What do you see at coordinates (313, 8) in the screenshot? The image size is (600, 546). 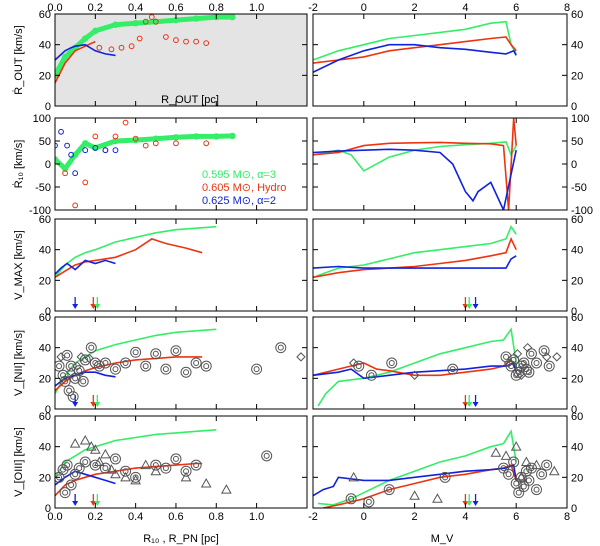 I see `top-x-tick-label: -2` at bounding box center [313, 8].